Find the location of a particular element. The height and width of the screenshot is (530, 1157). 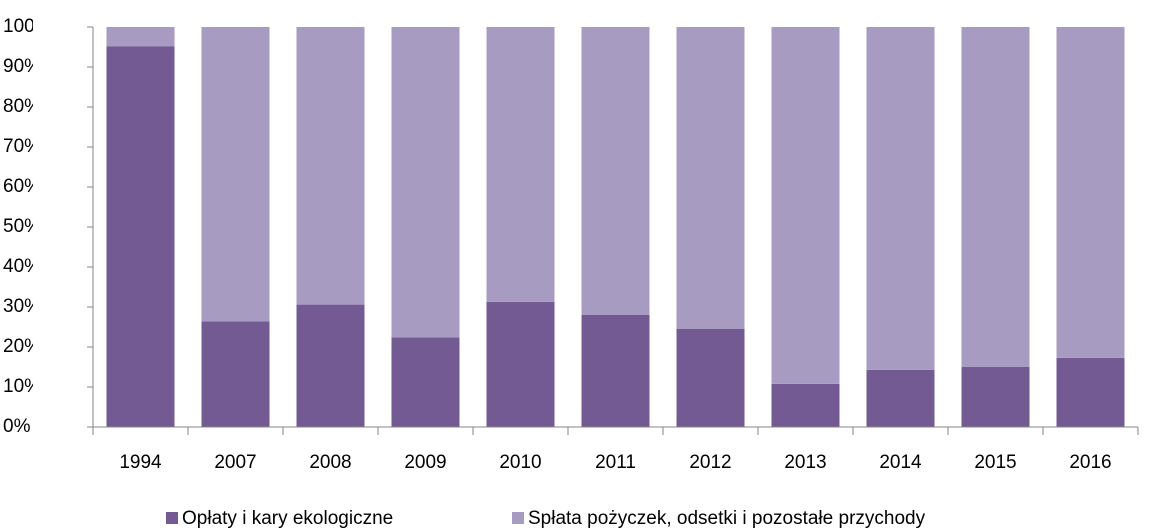

x-tick-label: 2014 is located at coordinates (900, 462).